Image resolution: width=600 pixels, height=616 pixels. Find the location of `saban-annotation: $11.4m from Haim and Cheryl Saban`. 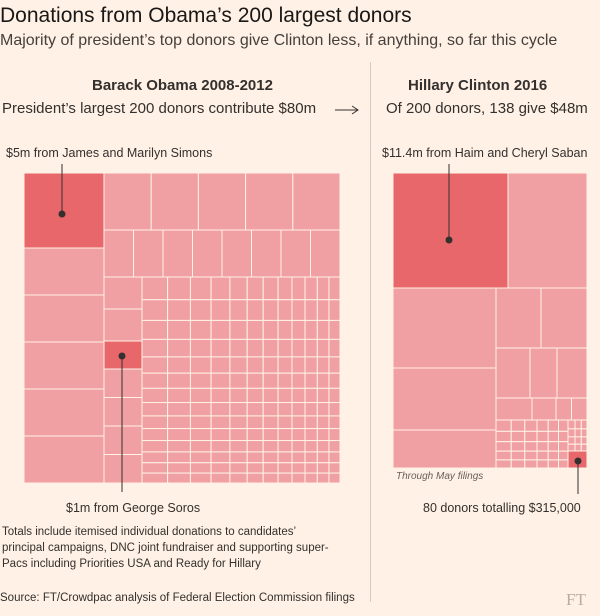

saban-annotation: $11.4m from Haim and Cheryl Saban is located at coordinates (485, 153).